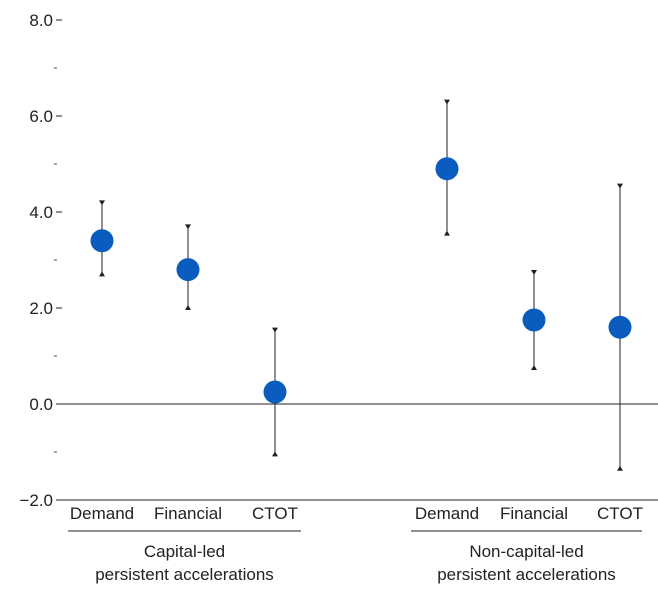  I want to click on y-tick-label: 6.0, so click(41, 116).